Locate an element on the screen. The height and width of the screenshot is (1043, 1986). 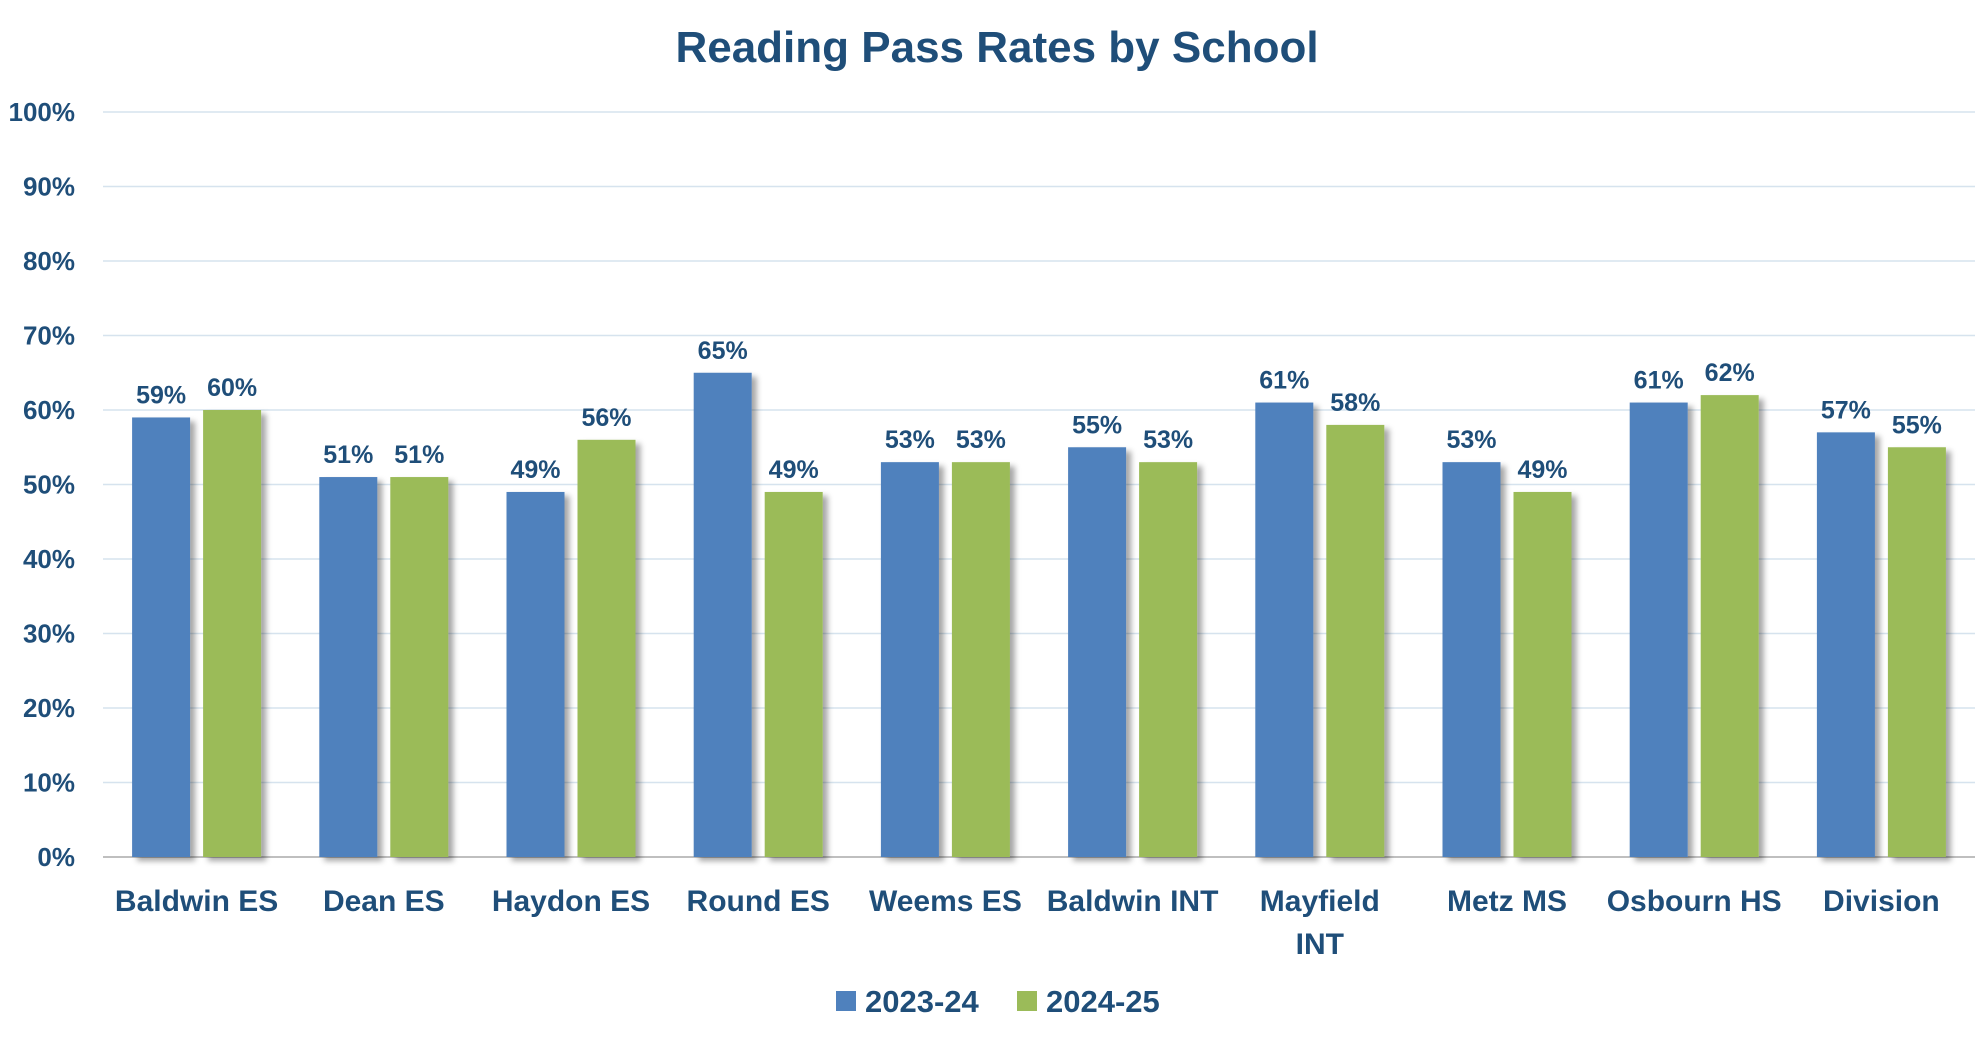
data-label: 56% is located at coordinates (606, 418).